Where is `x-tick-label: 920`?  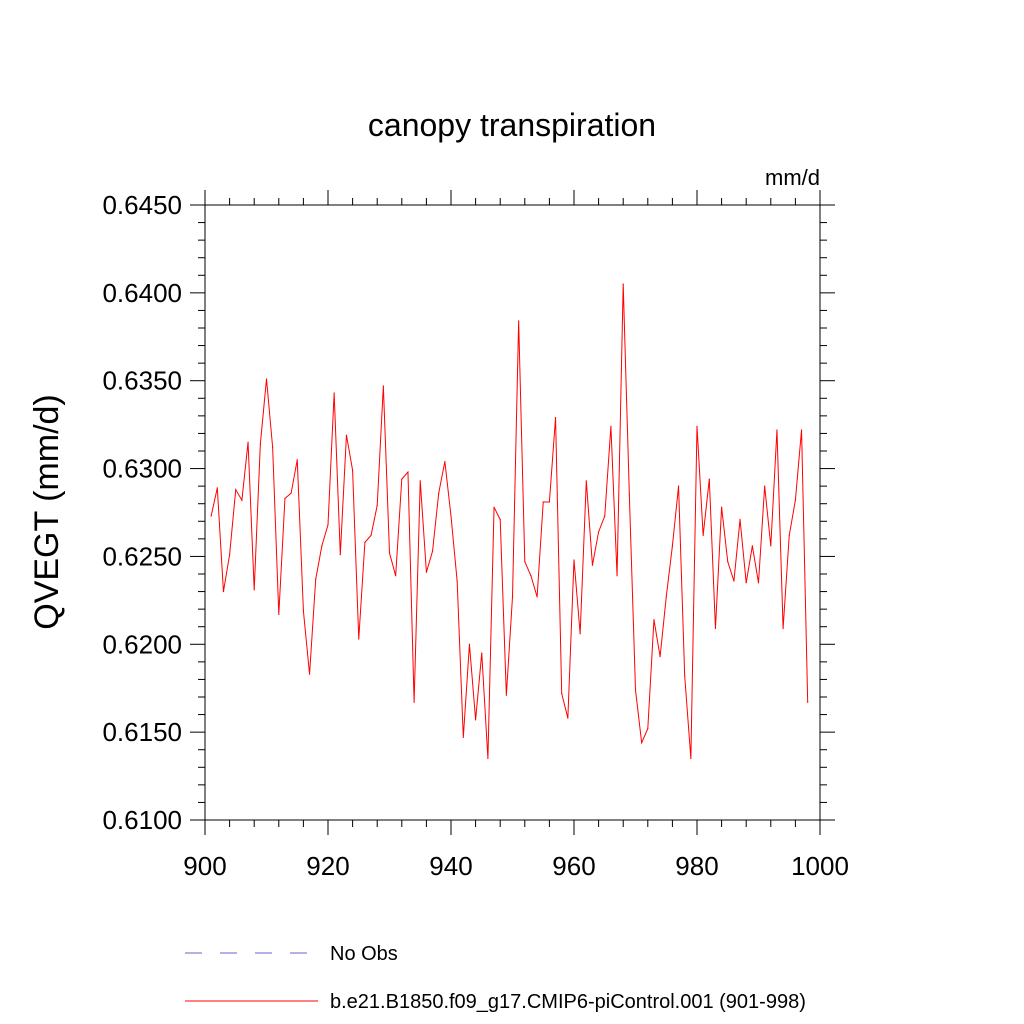
x-tick-label: 920 is located at coordinates (327, 866).